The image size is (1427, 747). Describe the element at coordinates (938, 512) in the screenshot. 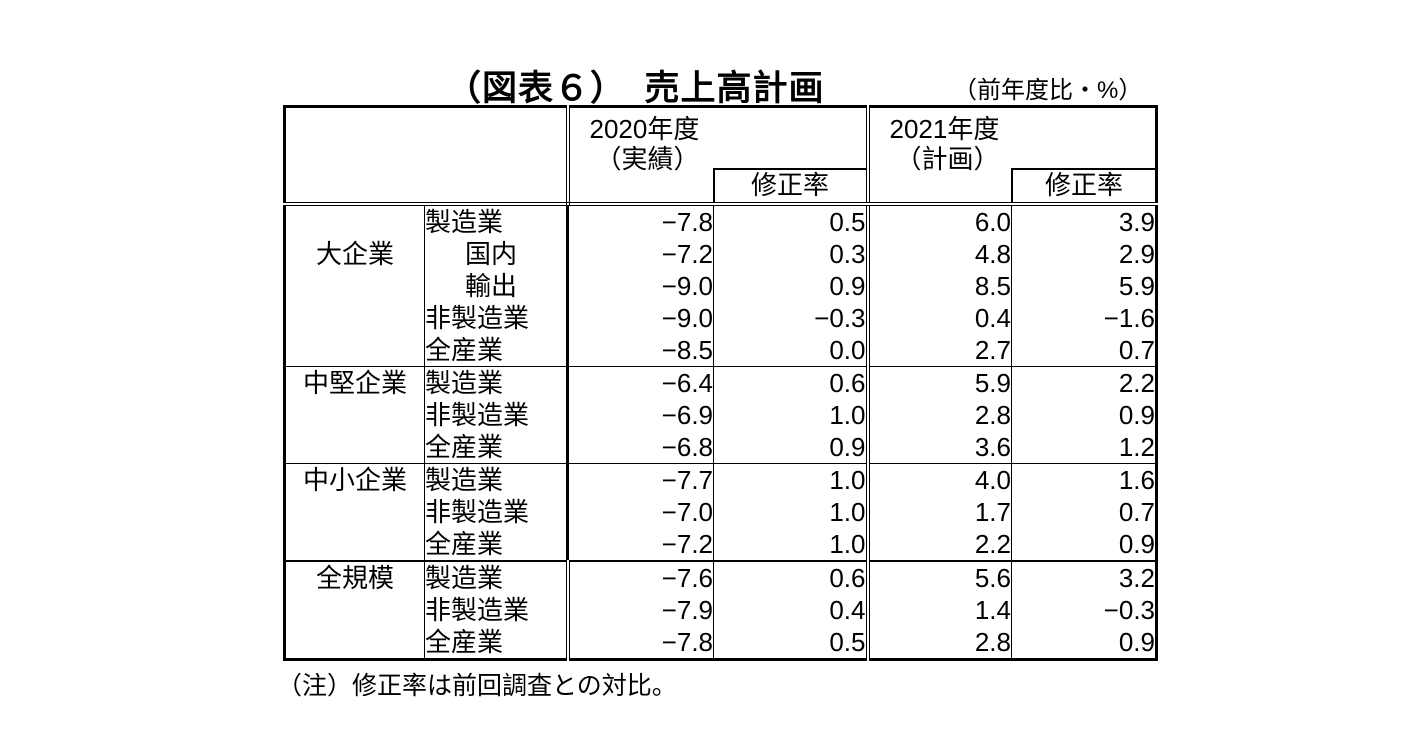

I see `value-fy2021: 1.7` at that location.